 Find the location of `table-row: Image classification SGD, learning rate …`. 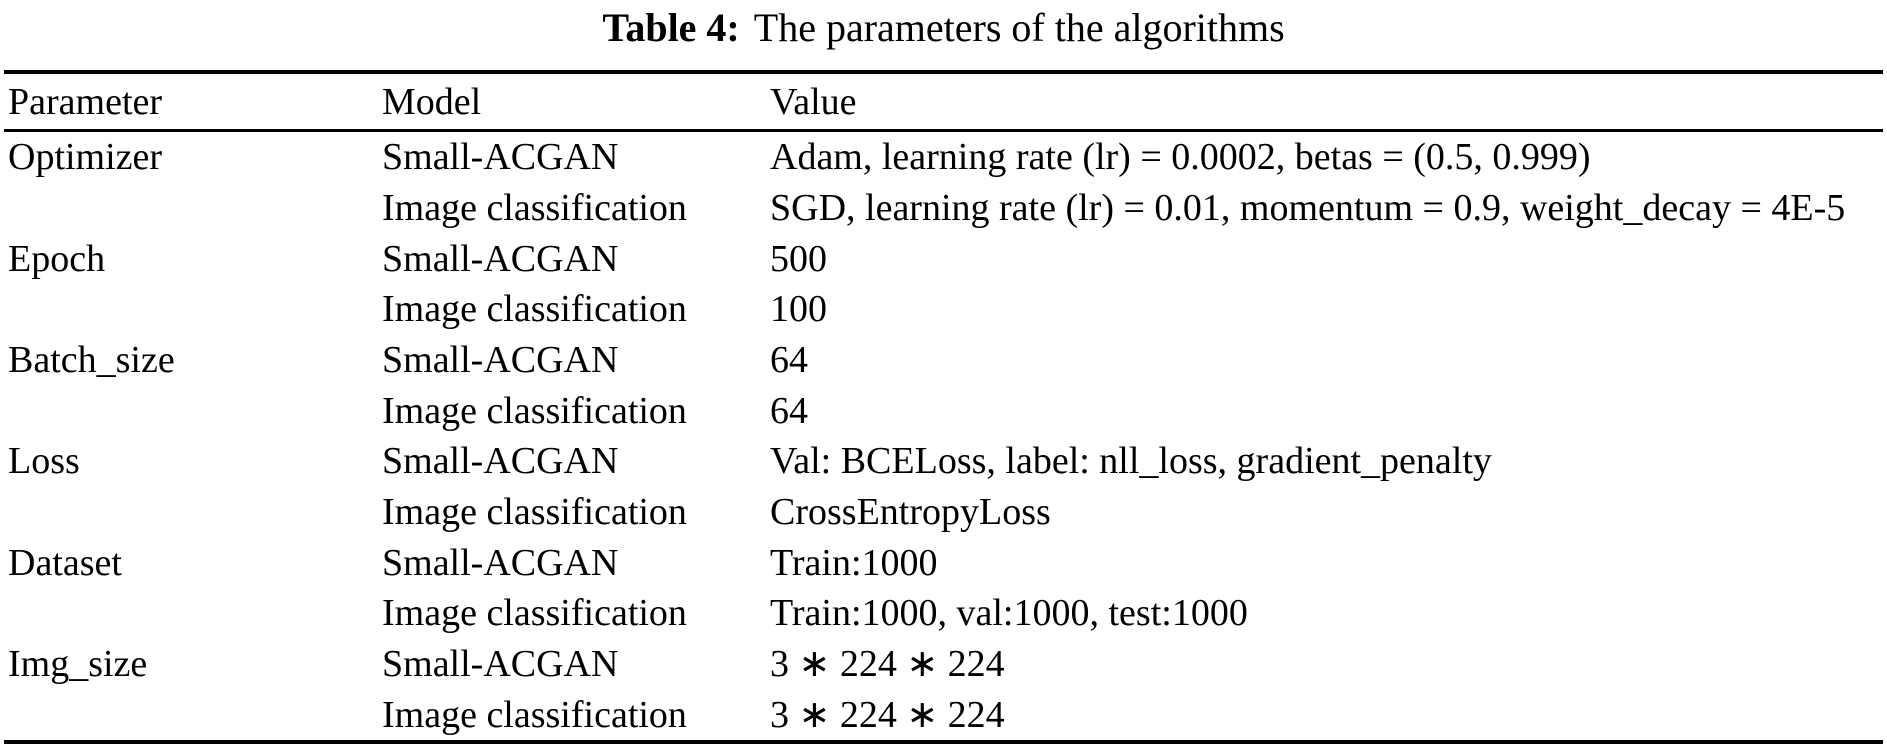

table-row: Image classification SGD, learning rate … is located at coordinates (943, 208).